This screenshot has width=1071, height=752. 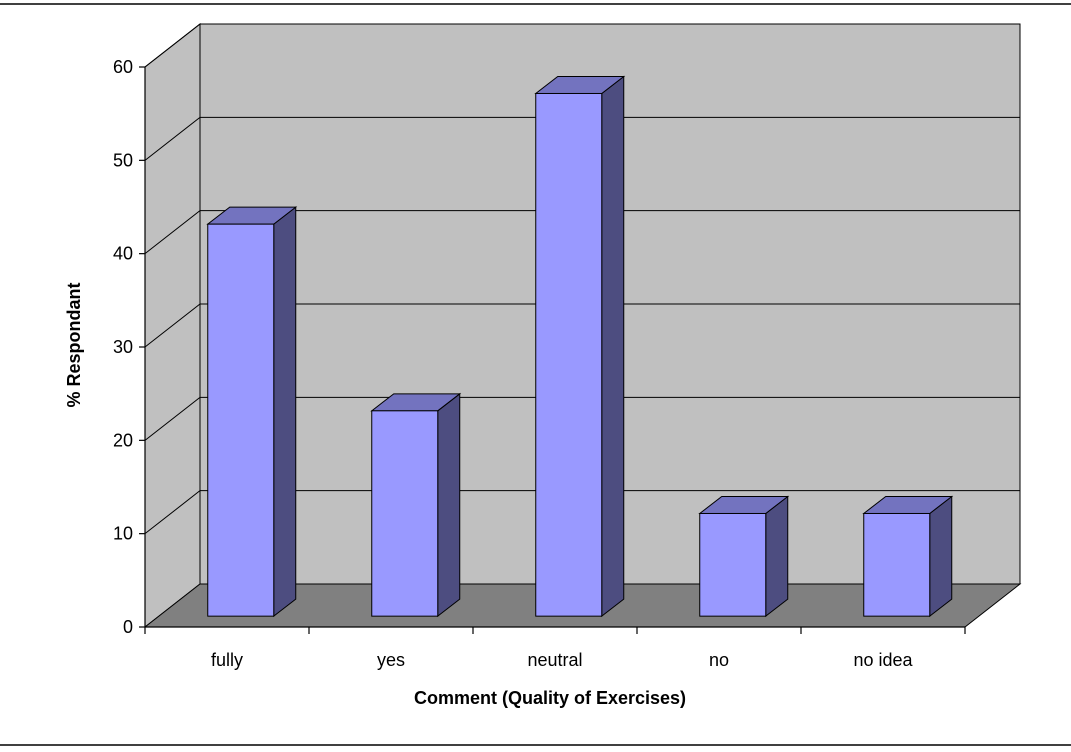 What do you see at coordinates (74, 344) in the screenshot?
I see `y-axis-title: % Respondant` at bounding box center [74, 344].